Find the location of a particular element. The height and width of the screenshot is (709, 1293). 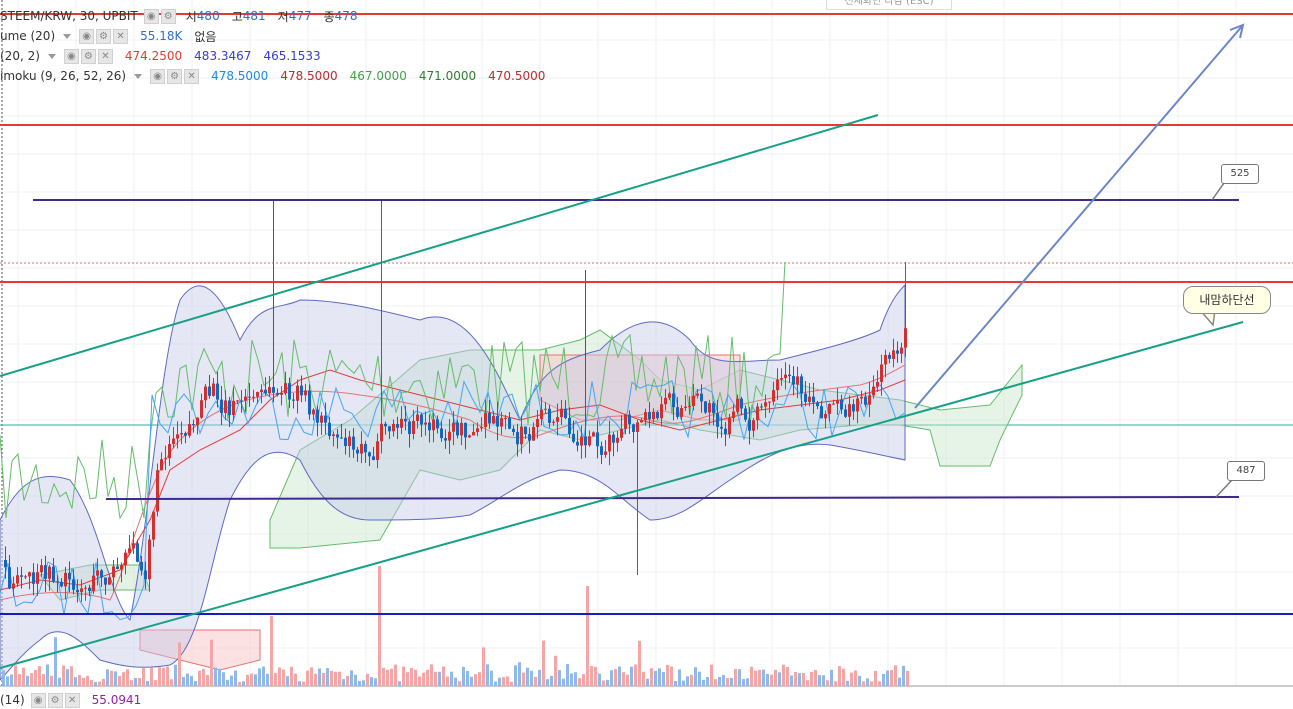

bb-legend: (20, 2) ◉ ⚙ ✕ 474.2500 483.3467 465.1533 is located at coordinates (166, 56).